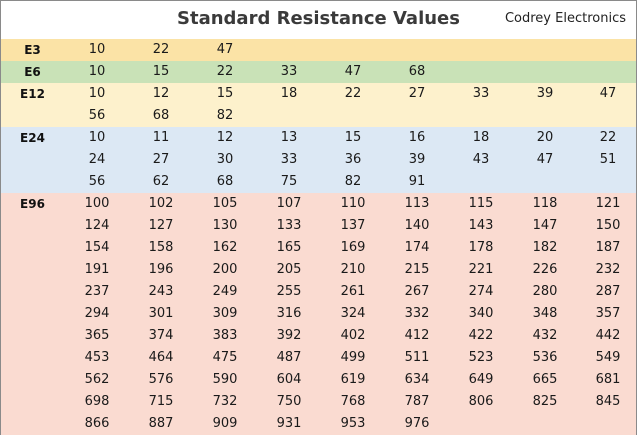  Describe the element at coordinates (289, 357) in the screenshot. I see `resistance-value: 487` at that location.